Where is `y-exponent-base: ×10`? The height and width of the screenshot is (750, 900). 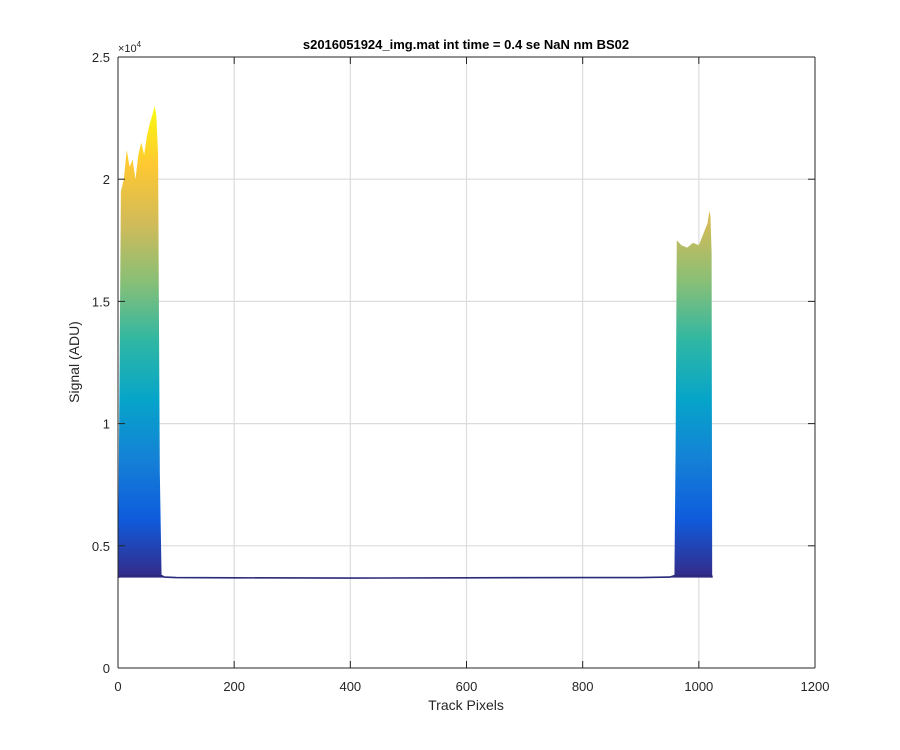
y-exponent-base: ×10 is located at coordinates (127, 49).